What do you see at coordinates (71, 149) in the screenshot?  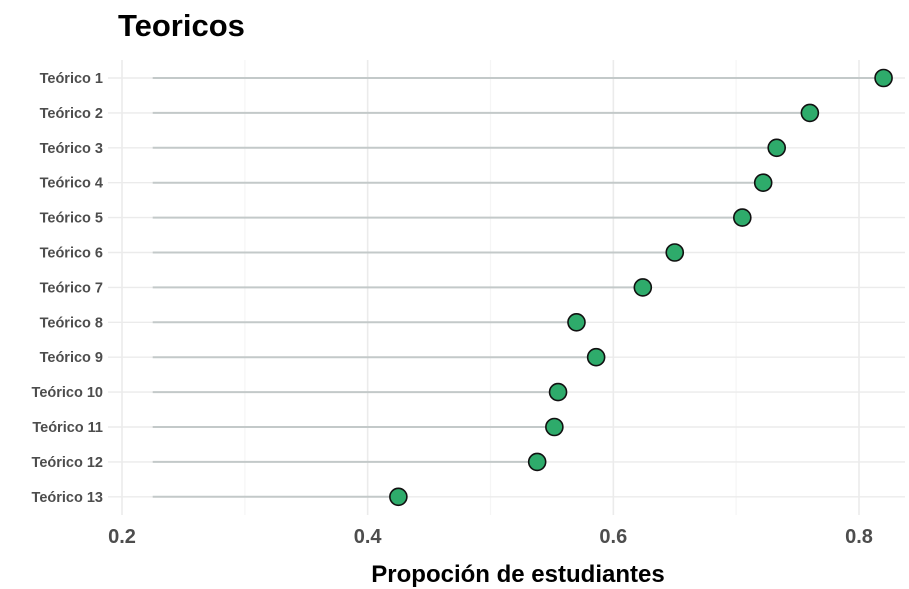 I see `y-tick-label: Teórico 3` at bounding box center [71, 149].